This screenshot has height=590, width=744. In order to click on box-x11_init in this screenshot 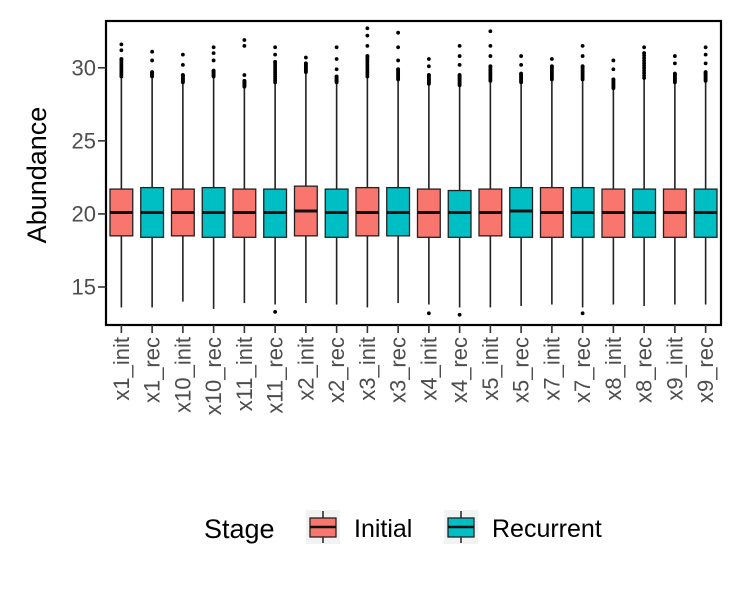, I will do `click(244, 171)`.